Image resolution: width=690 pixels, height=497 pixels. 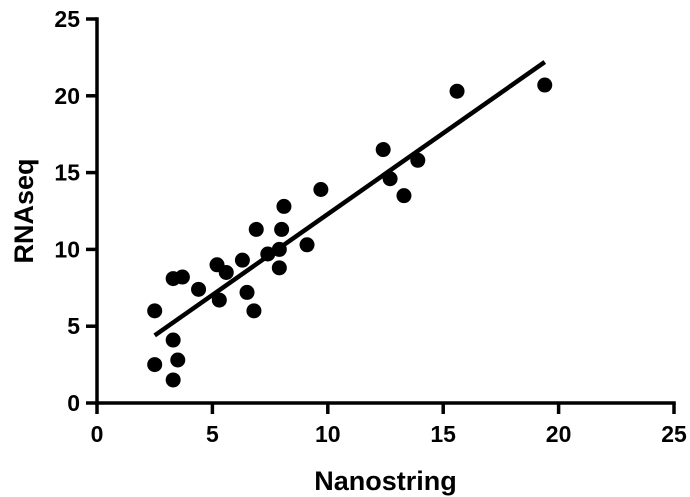 I want to click on x-tick-label: 20, so click(x=559, y=434).